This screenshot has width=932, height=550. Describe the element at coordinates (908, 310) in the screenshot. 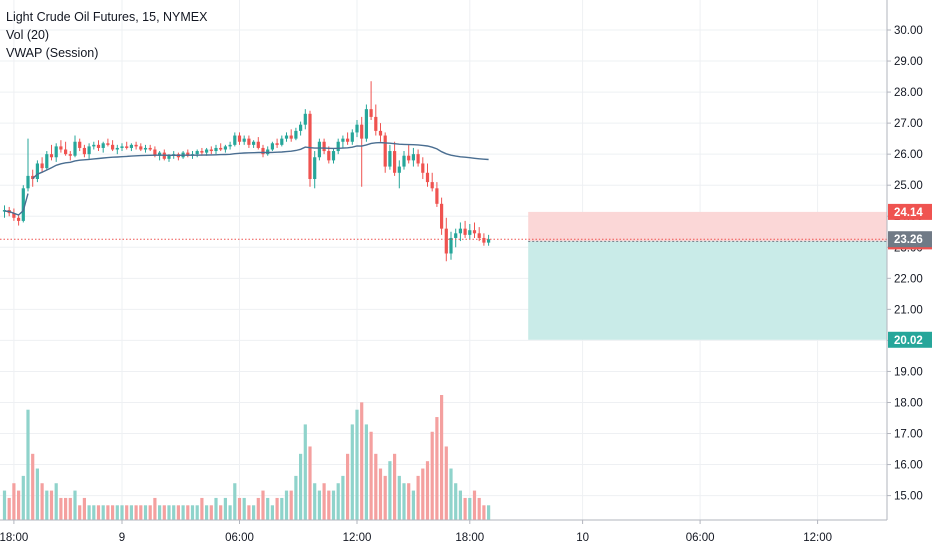

I see `price-tick-label: 21.00` at that location.